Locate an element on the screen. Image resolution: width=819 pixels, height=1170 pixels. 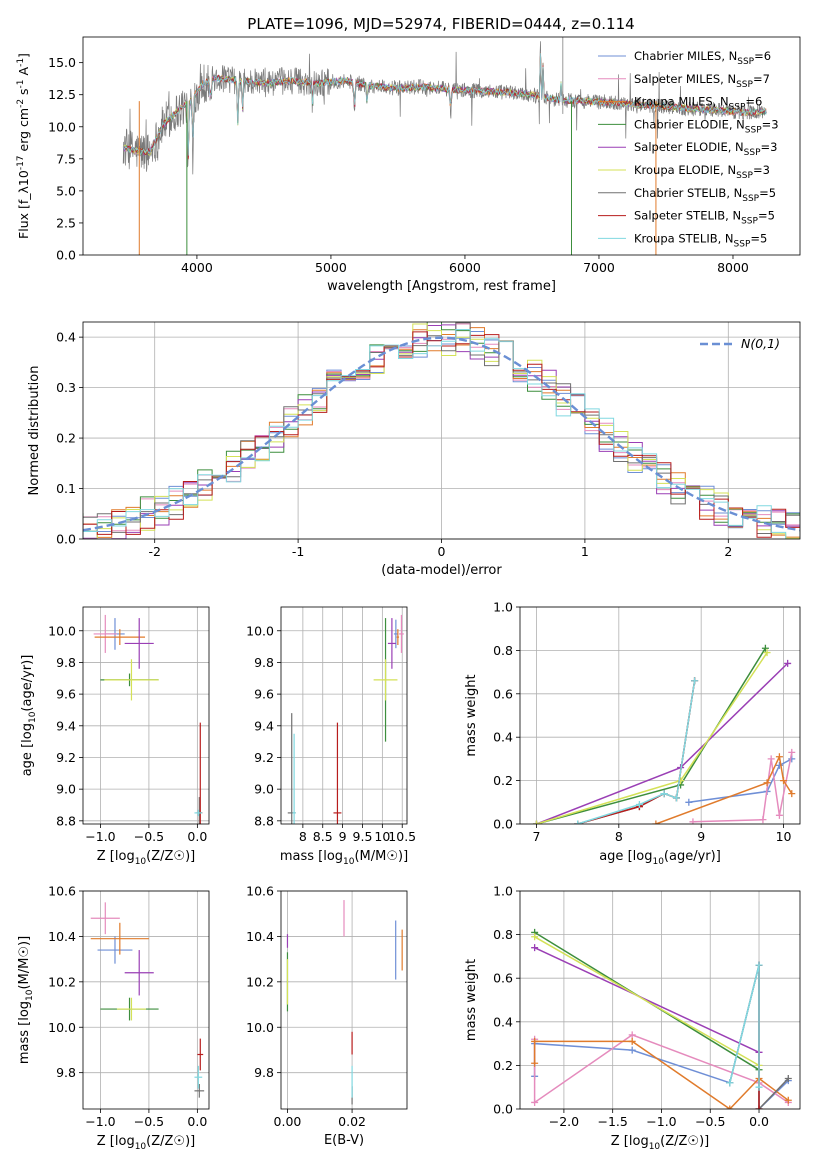
spectrum-model-line is located at coordinates (444, 104).